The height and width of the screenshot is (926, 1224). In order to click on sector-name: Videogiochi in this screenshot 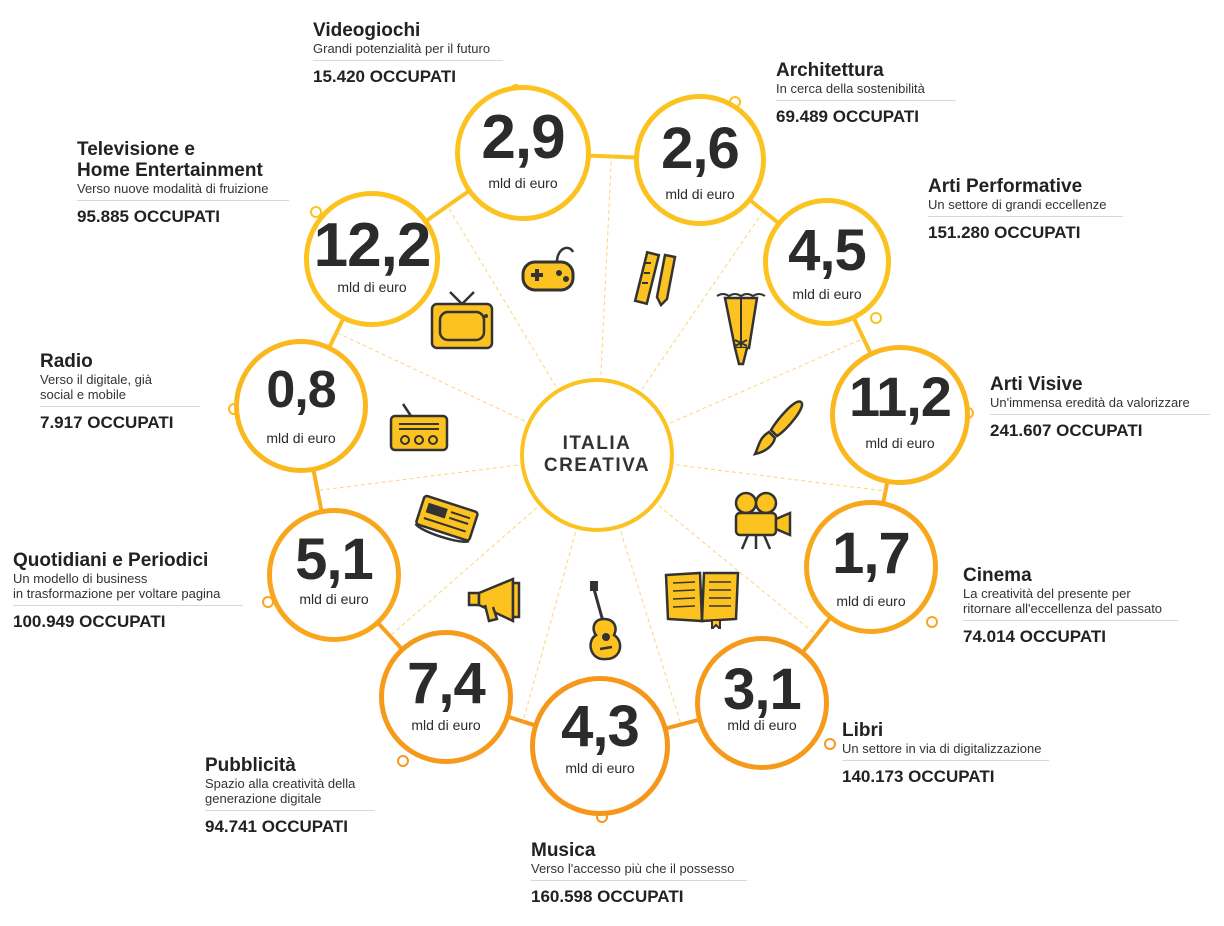, I will do `click(367, 30)`.